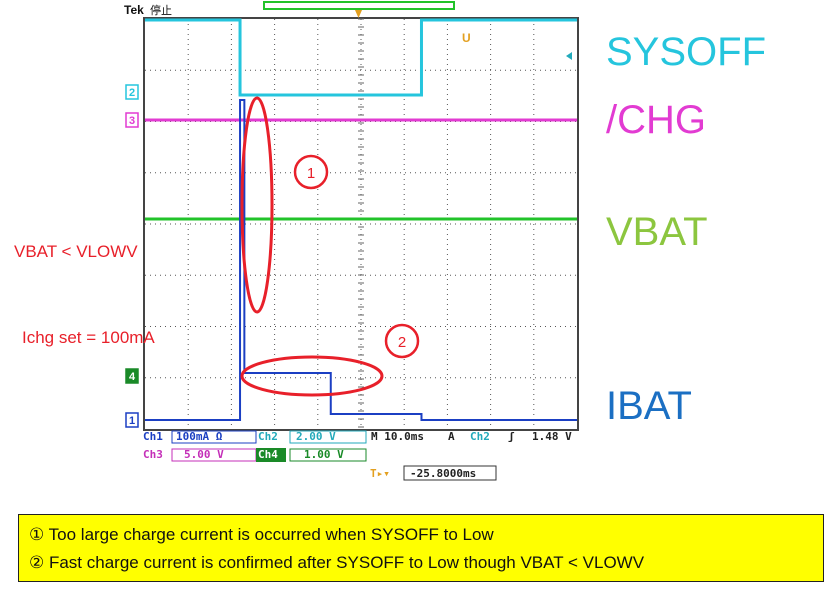 The width and height of the screenshot is (825, 590). I want to click on trace-sysoff, so click(361, 57).